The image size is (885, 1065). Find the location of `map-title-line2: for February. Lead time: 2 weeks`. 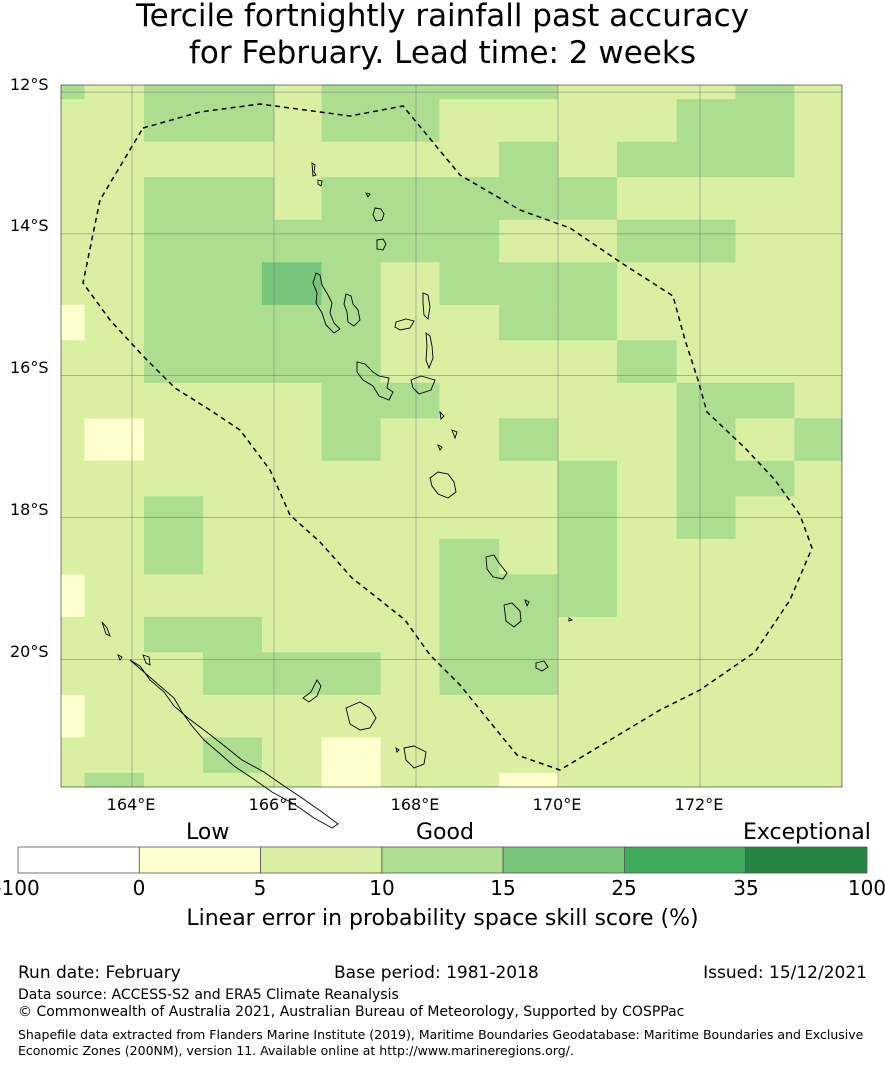

map-title-line2: for February. Lead time: 2 weeks is located at coordinates (442, 53).